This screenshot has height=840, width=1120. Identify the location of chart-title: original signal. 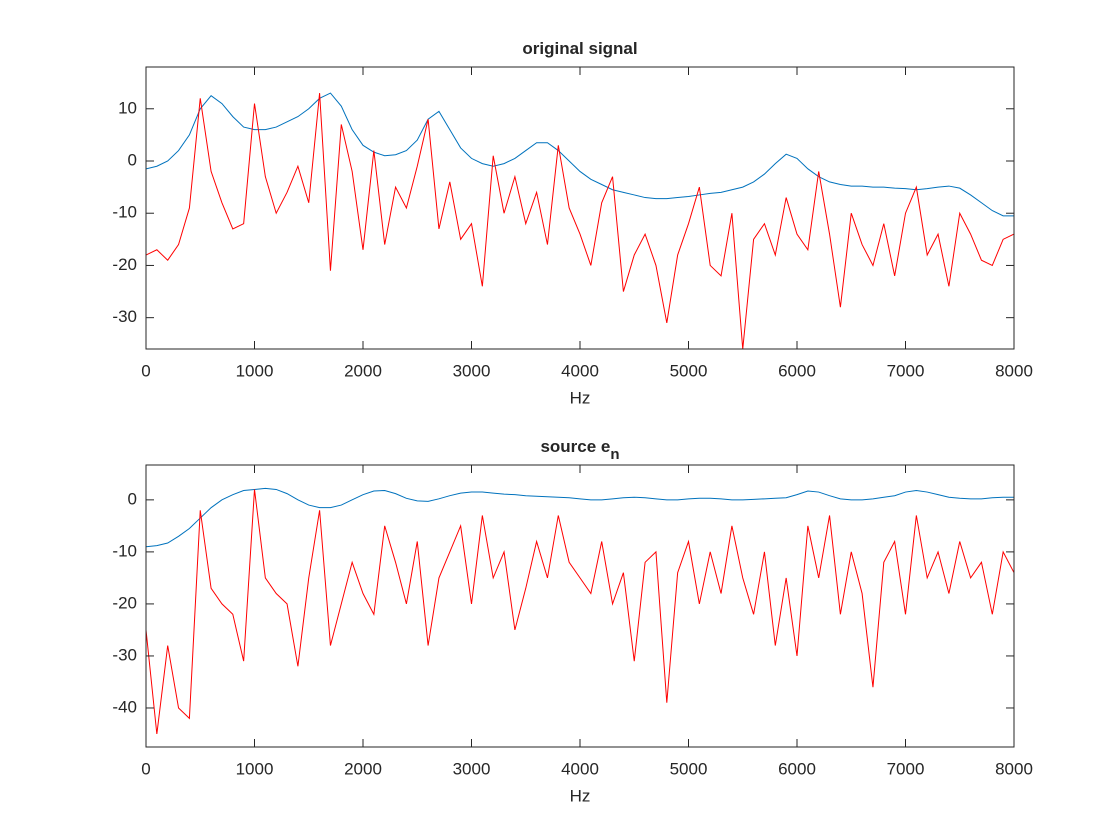
(579, 48).